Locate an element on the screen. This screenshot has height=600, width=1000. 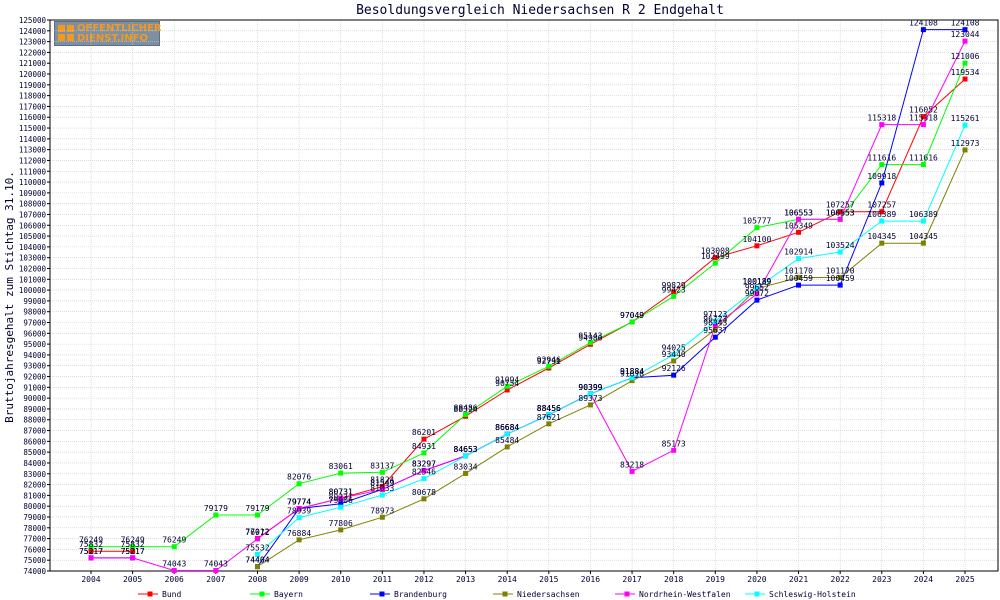
y-tick-label: 115000 is located at coordinates (33, 128).